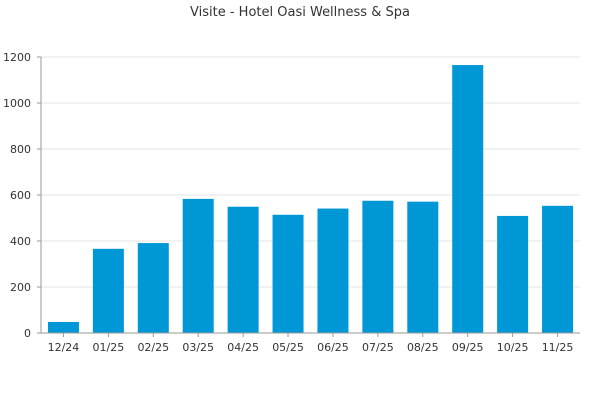 This screenshot has width=600, height=400. Describe the element at coordinates (333, 347) in the screenshot. I see `x-tick-label: 06/25` at that location.